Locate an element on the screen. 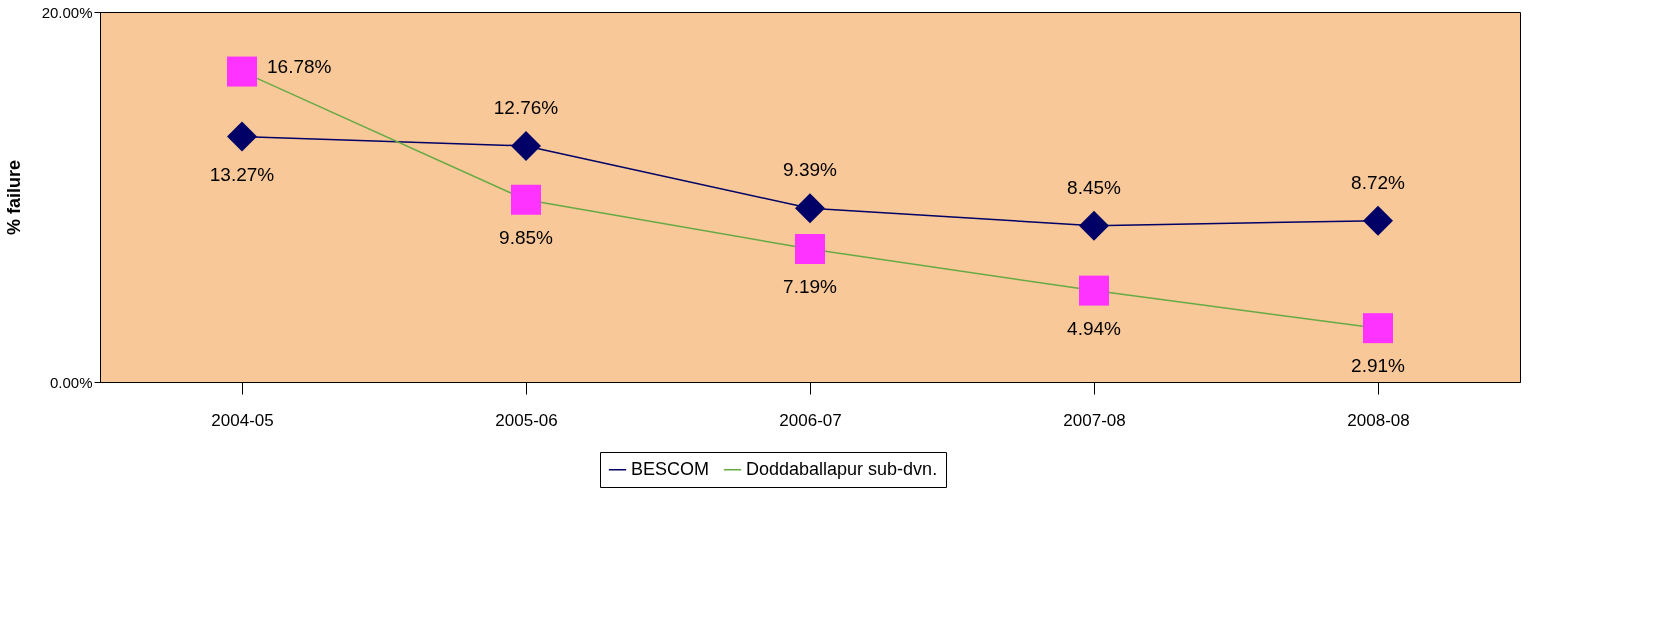 This screenshot has width=1657, height=640. y-tick-label: 0.00% is located at coordinates (71, 382).